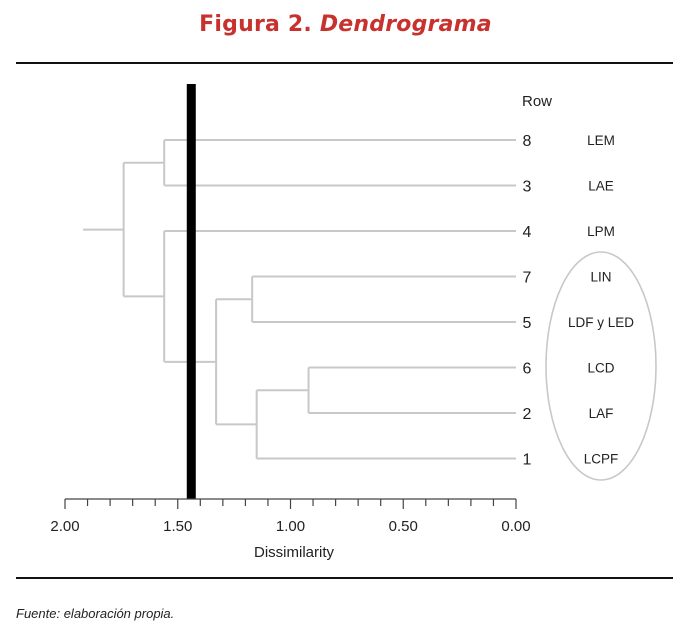 Image resolution: width=691 pixels, height=644 pixels. Describe the element at coordinates (290, 526) in the screenshot. I see `x-tick-label: 1.00` at that location.